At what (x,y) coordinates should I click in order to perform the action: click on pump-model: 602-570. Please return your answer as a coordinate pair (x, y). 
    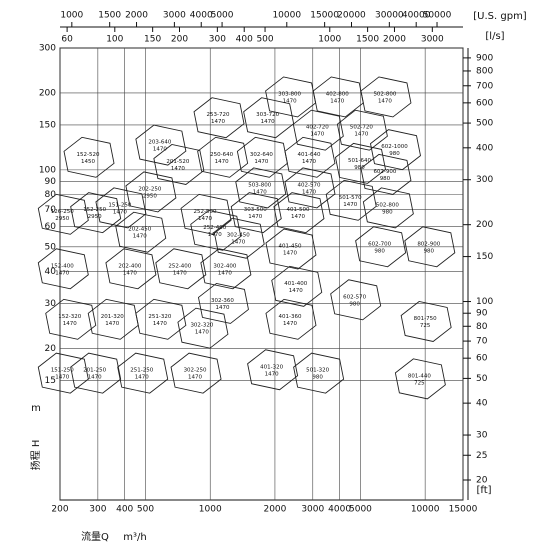
    Looking at the image, I should click on (354, 297).